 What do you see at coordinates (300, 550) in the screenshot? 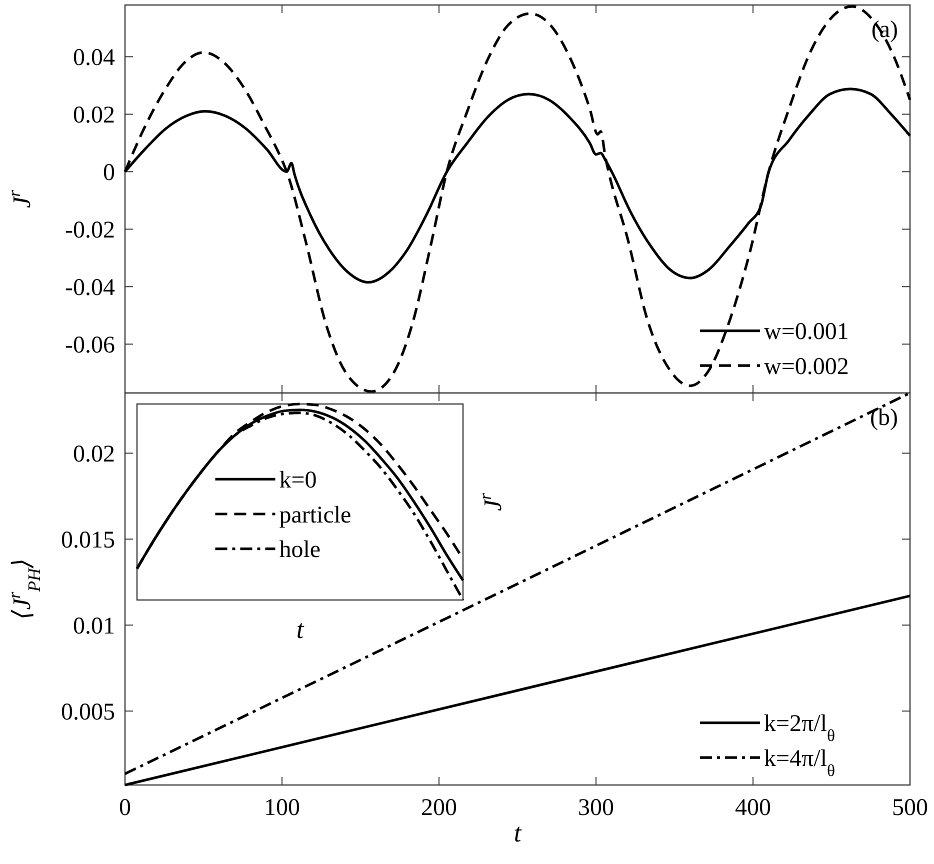
I see `legend-label: hole` at bounding box center [300, 550].